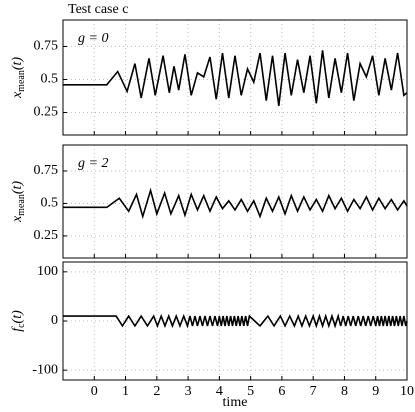  Describe the element at coordinates (93, 38) in the screenshot. I see `annotation: g = 0` at that location.